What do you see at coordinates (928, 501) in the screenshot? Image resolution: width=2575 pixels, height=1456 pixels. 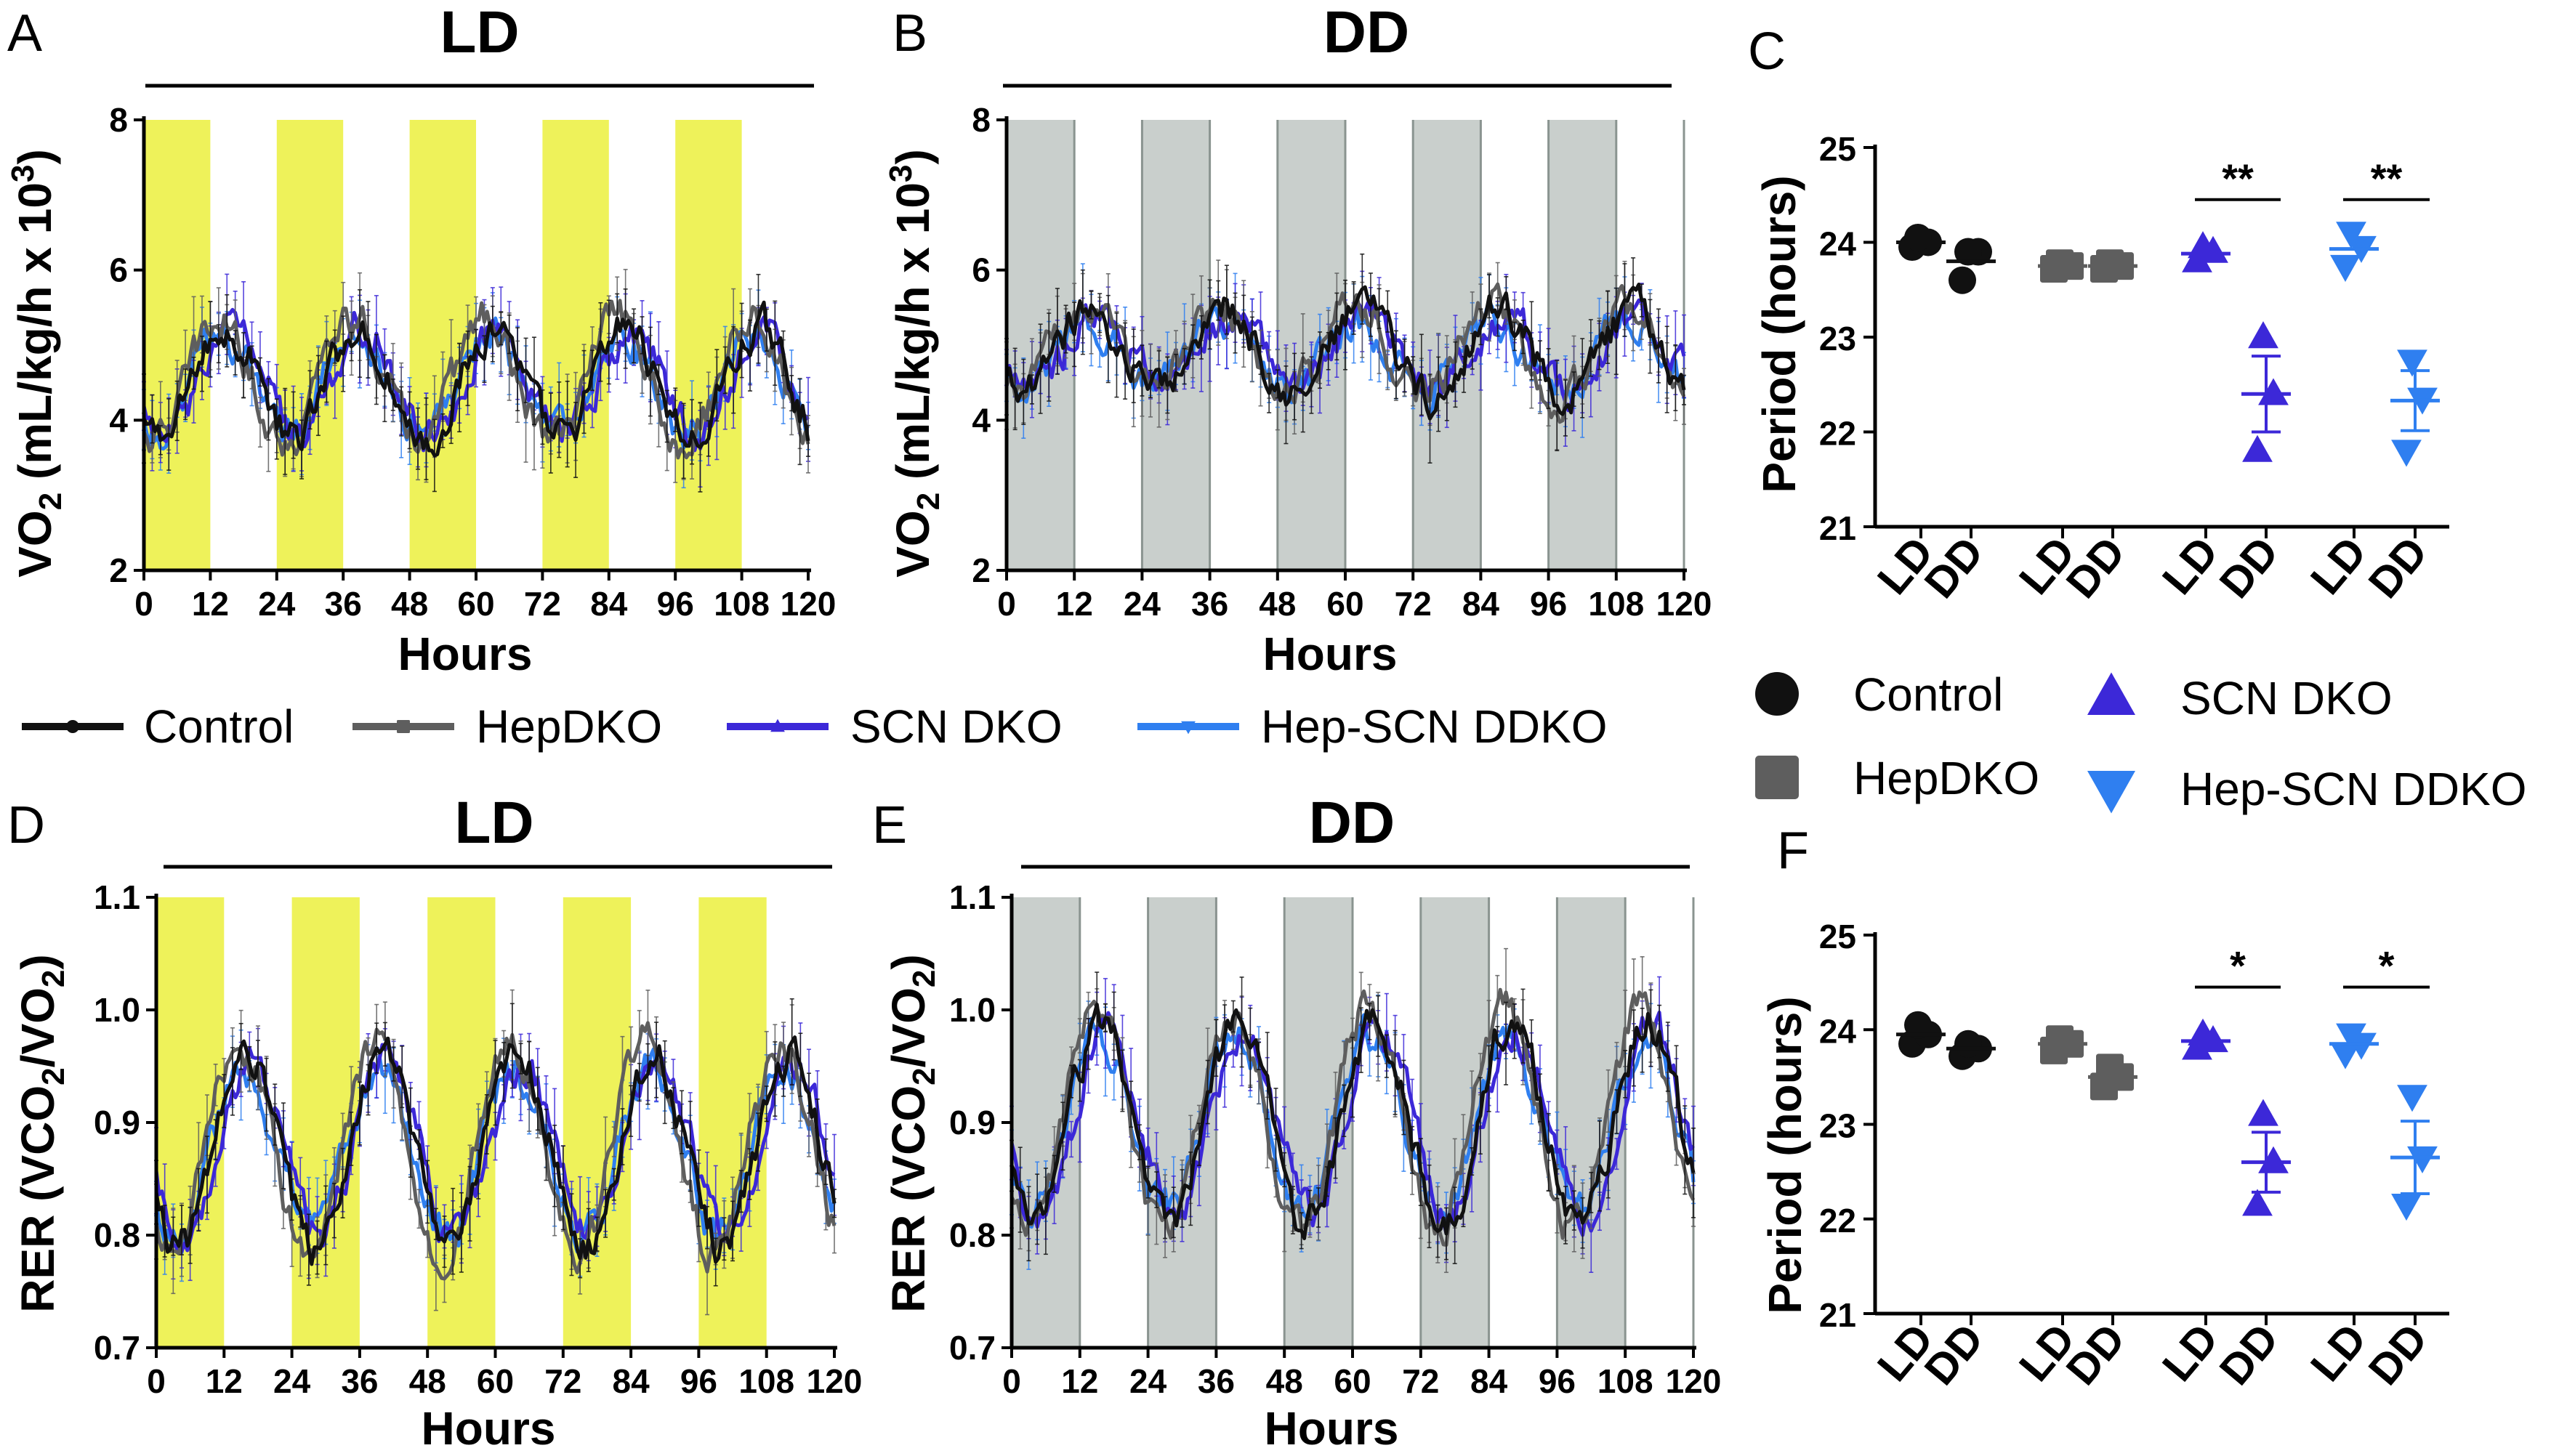 I see `y-axis-title-subscript: 2` at bounding box center [928, 501].